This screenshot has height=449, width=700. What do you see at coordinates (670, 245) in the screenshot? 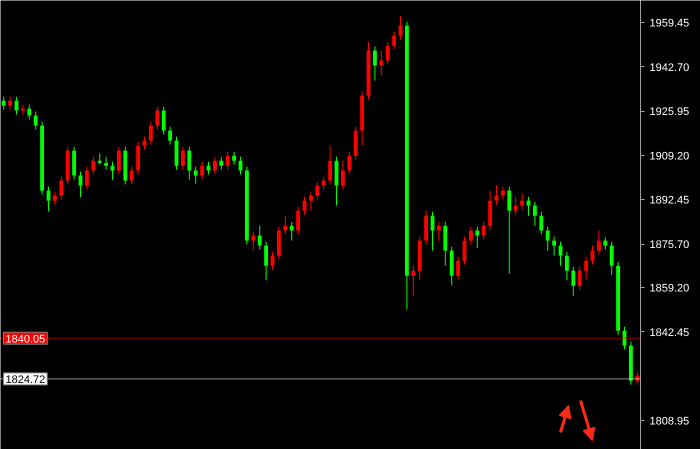
I see `y-tick-label: 1875.70` at bounding box center [670, 245].